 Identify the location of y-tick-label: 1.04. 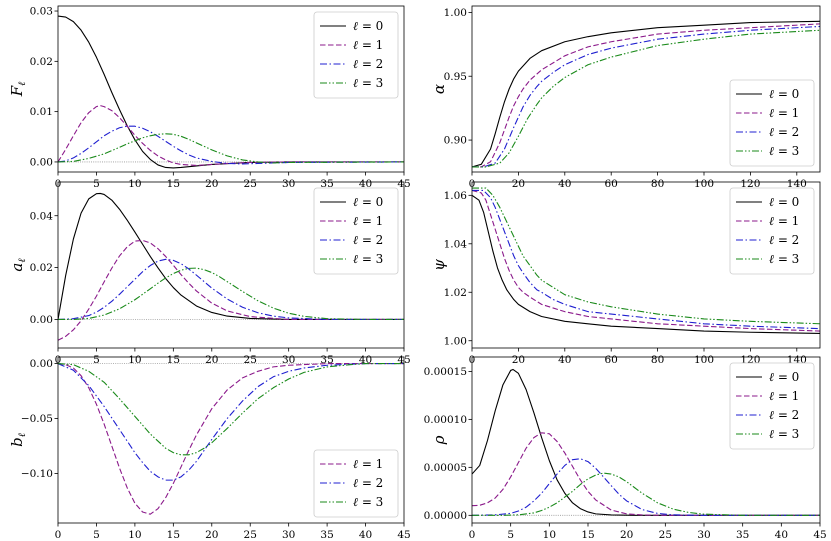
(456, 244).